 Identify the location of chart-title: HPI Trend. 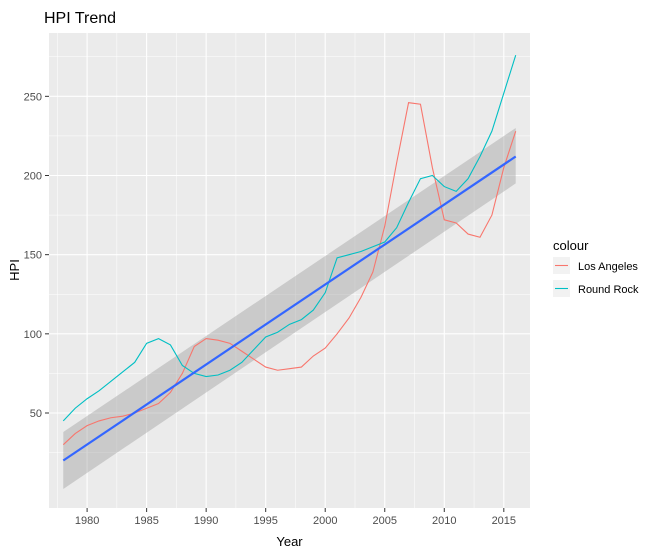
(80, 18).